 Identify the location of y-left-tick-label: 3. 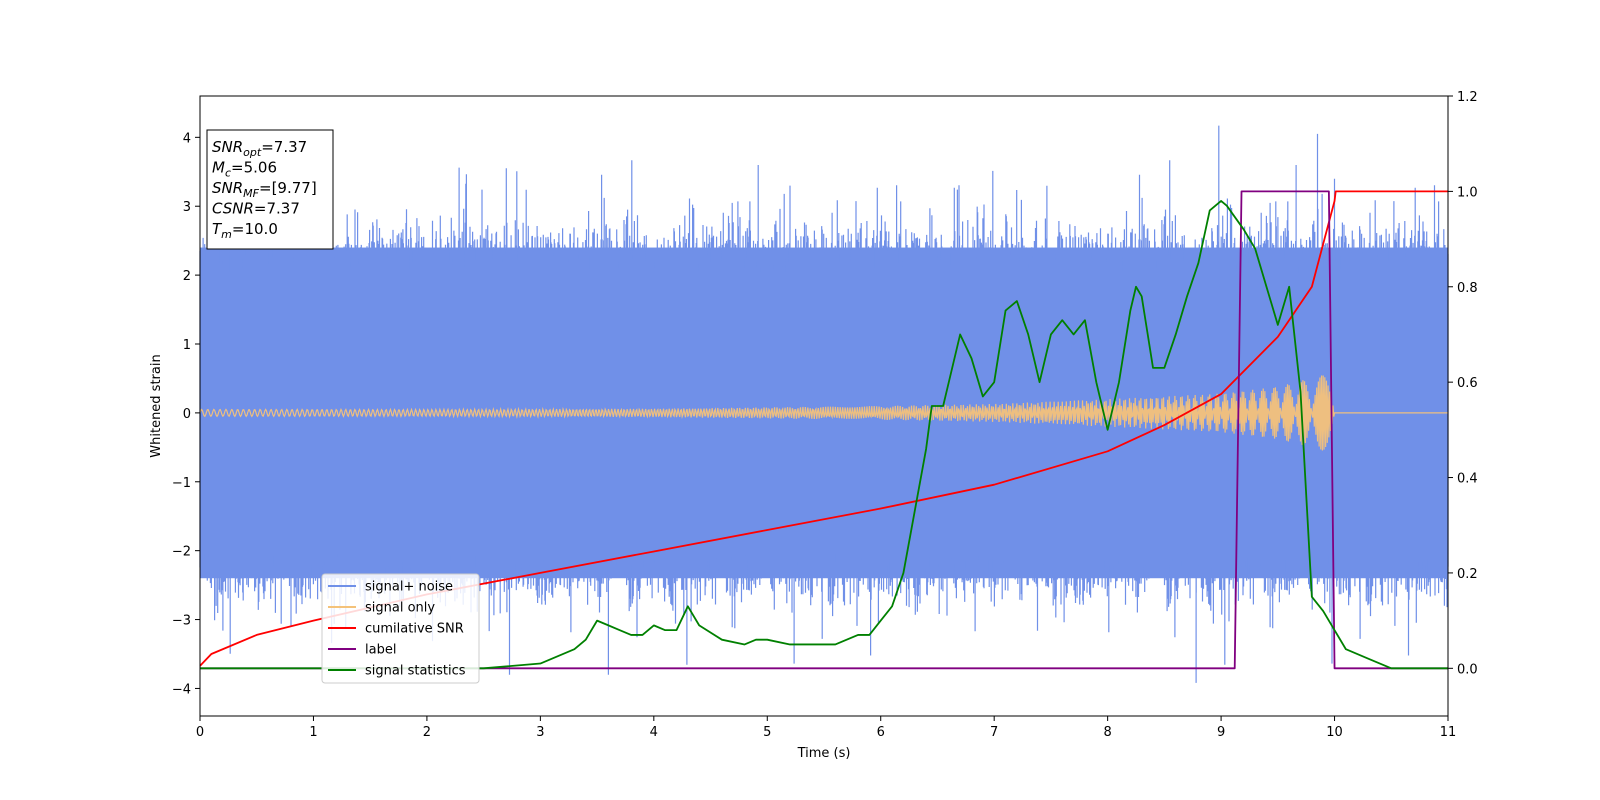
(187, 207).